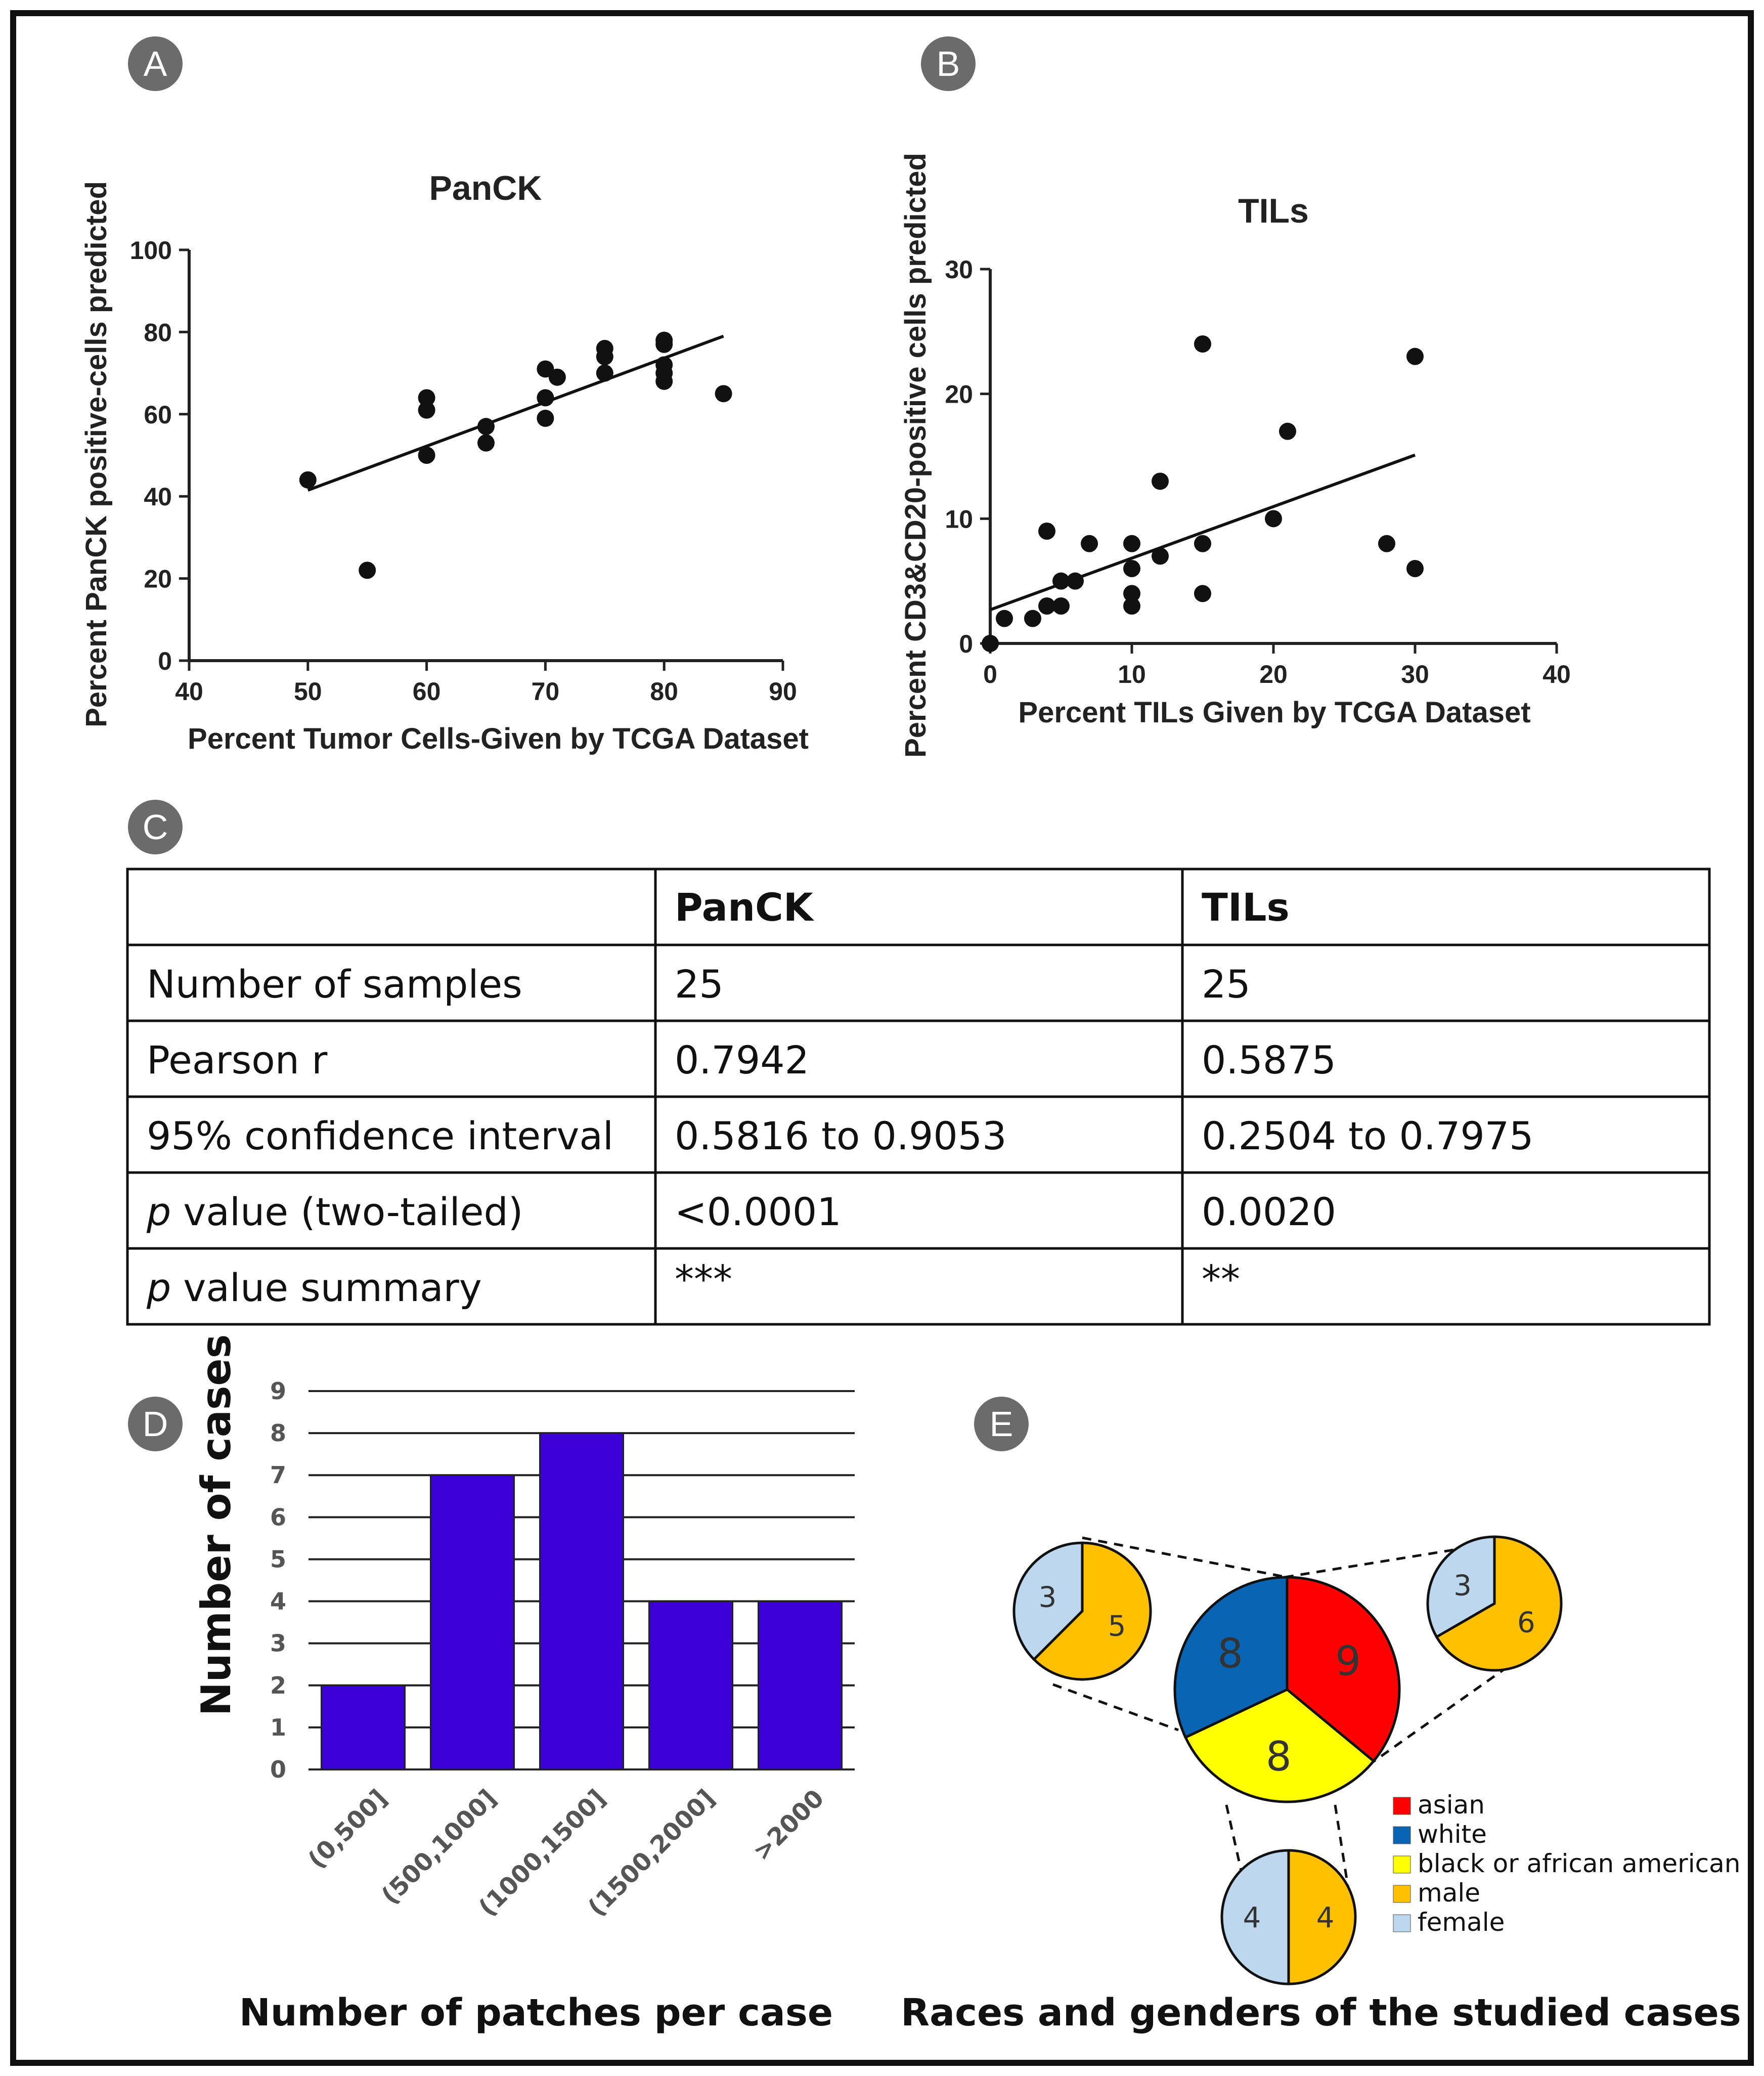 The image size is (1764, 2076). I want to click on pie-value-label: 6, so click(1526, 1623).